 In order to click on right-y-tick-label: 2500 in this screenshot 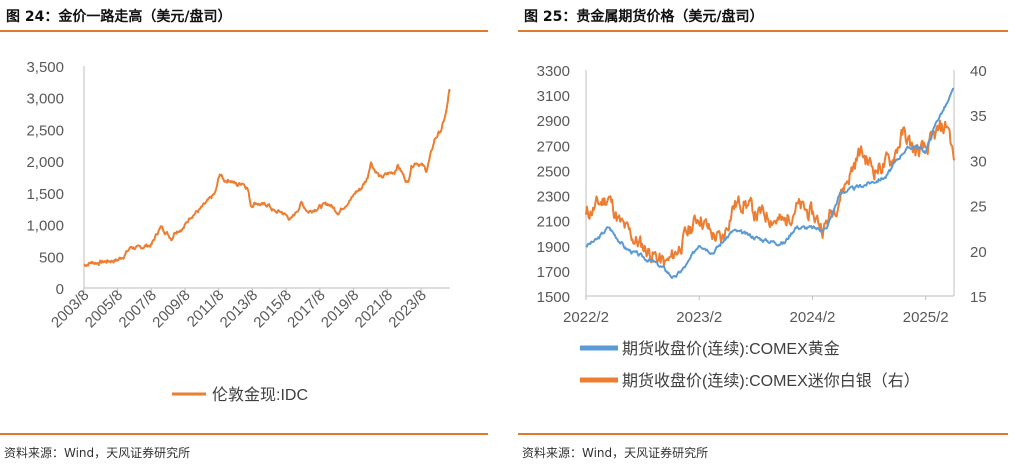, I will do `click(553, 171)`.